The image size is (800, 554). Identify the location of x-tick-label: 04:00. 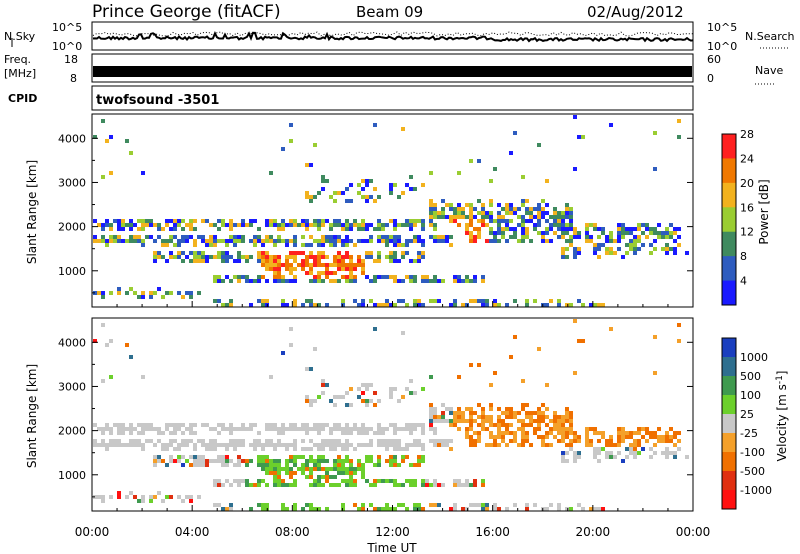
(192, 532).